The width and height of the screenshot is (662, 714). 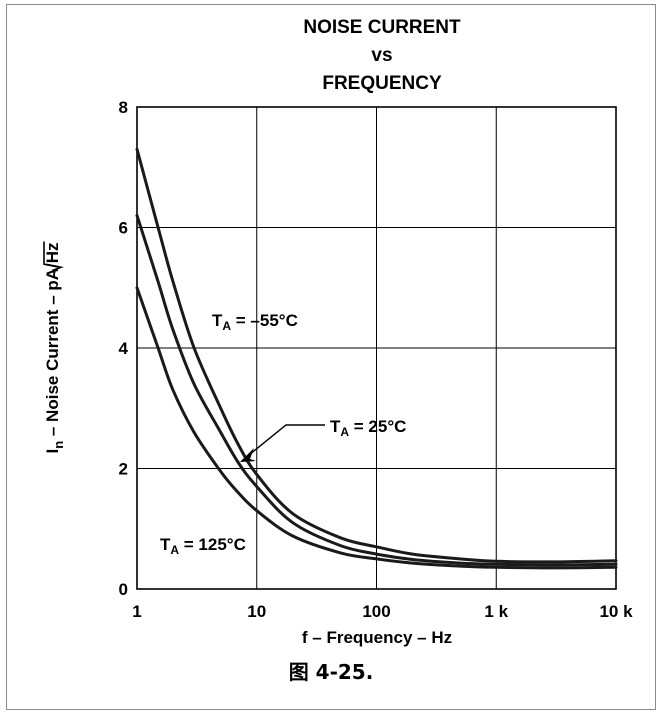 I want to click on x-tick-label: 100, so click(x=376, y=611).